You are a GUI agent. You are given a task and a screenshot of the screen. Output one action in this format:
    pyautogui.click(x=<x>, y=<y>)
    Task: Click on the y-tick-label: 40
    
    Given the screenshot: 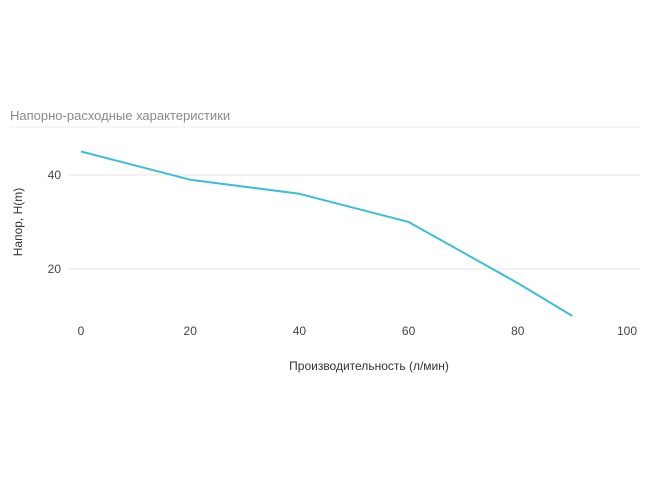 What is the action you would take?
    pyautogui.click(x=55, y=175)
    